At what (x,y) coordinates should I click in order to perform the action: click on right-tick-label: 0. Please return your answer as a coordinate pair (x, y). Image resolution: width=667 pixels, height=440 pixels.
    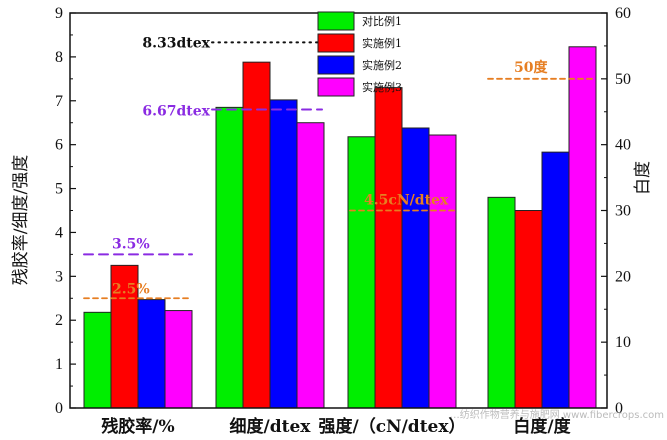
    Looking at the image, I should click on (619, 408).